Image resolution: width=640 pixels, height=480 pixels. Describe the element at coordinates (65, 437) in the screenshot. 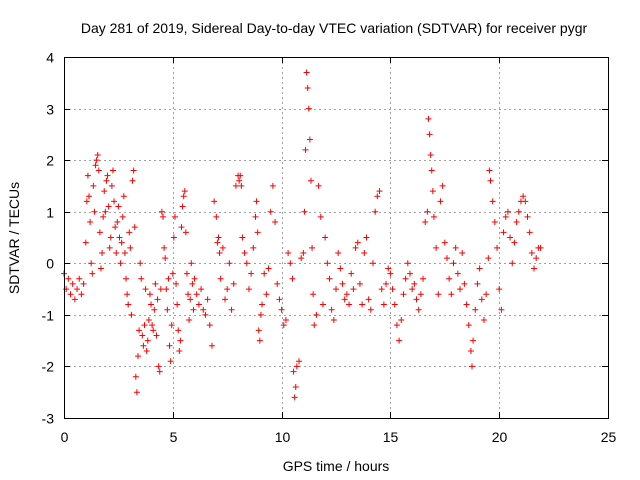

I see `x-tick-label: 0` at that location.